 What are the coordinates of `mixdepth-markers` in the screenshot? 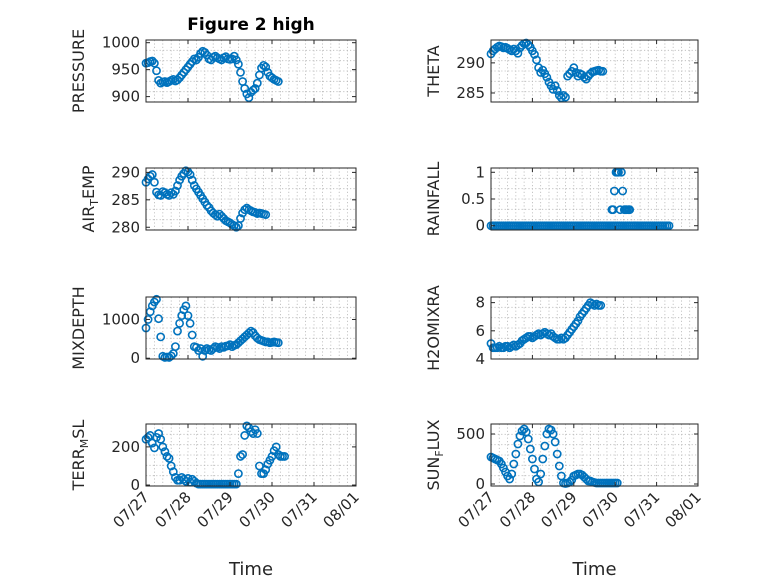 It's located at (212, 328).